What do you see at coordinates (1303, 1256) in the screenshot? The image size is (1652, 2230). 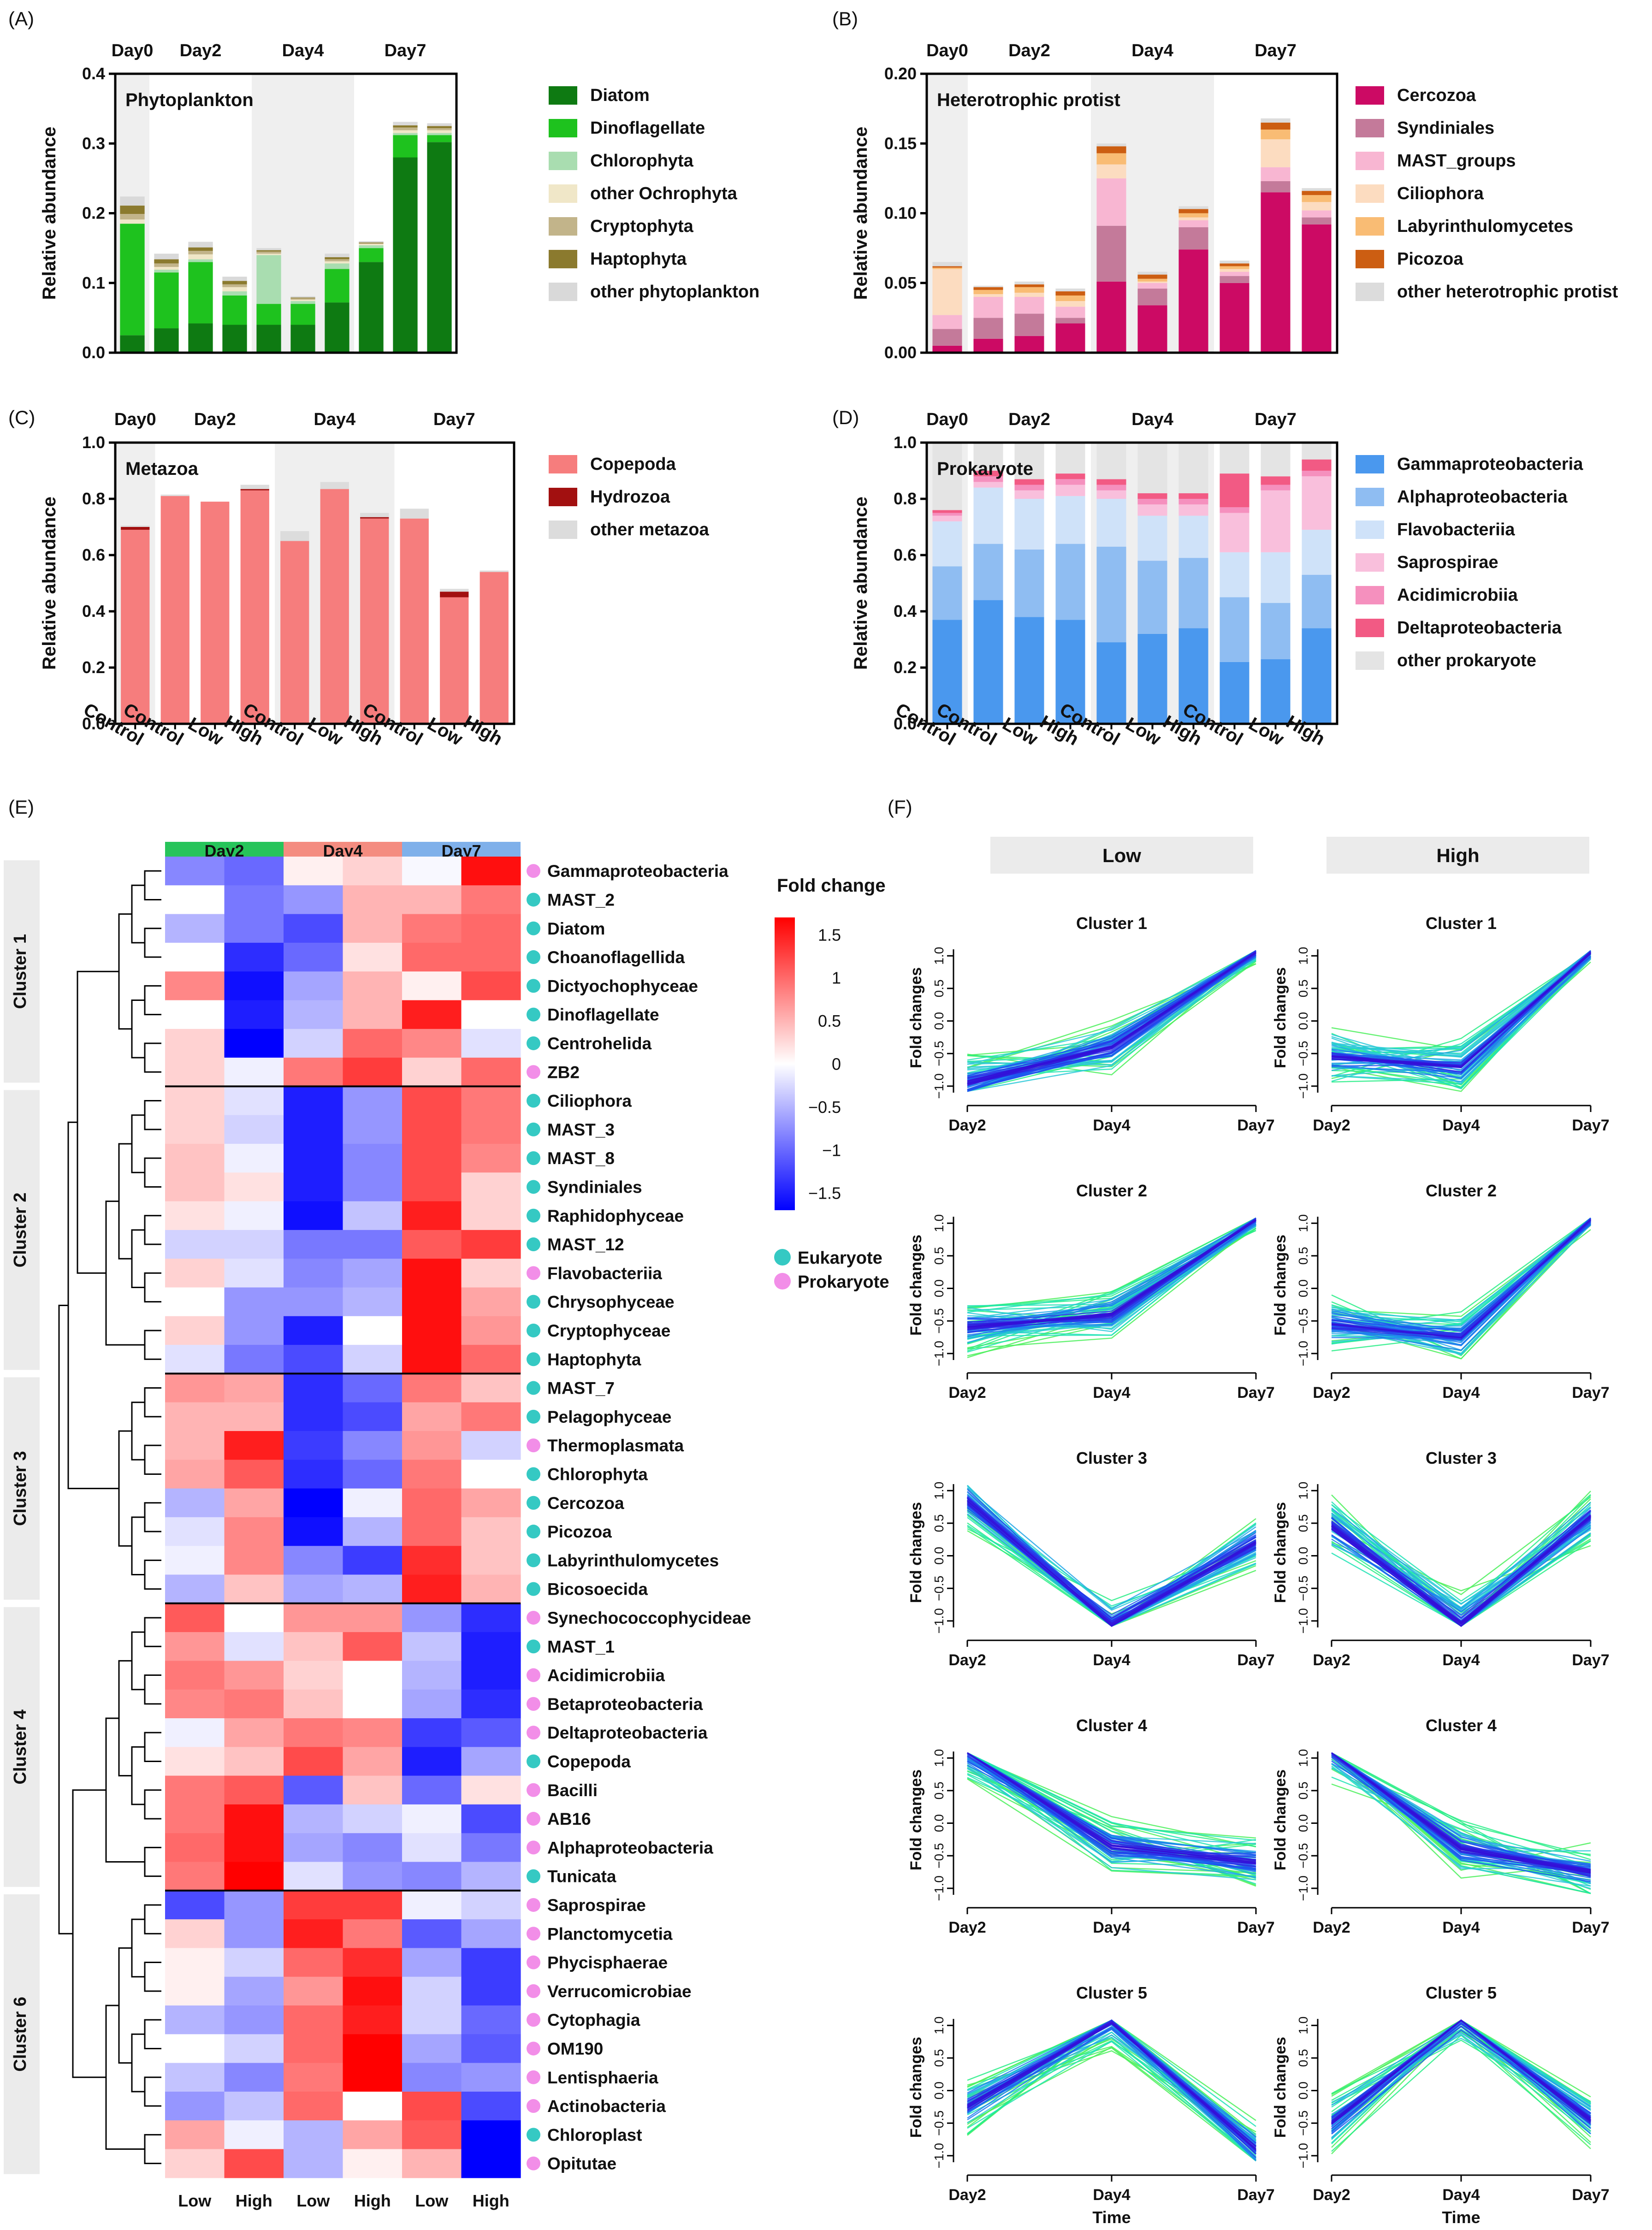 I see `y-tick-label: 0.5` at bounding box center [1303, 1256].